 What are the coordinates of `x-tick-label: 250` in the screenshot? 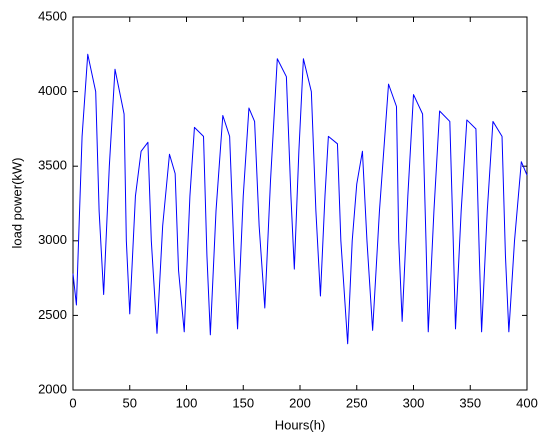 It's located at (357, 402).